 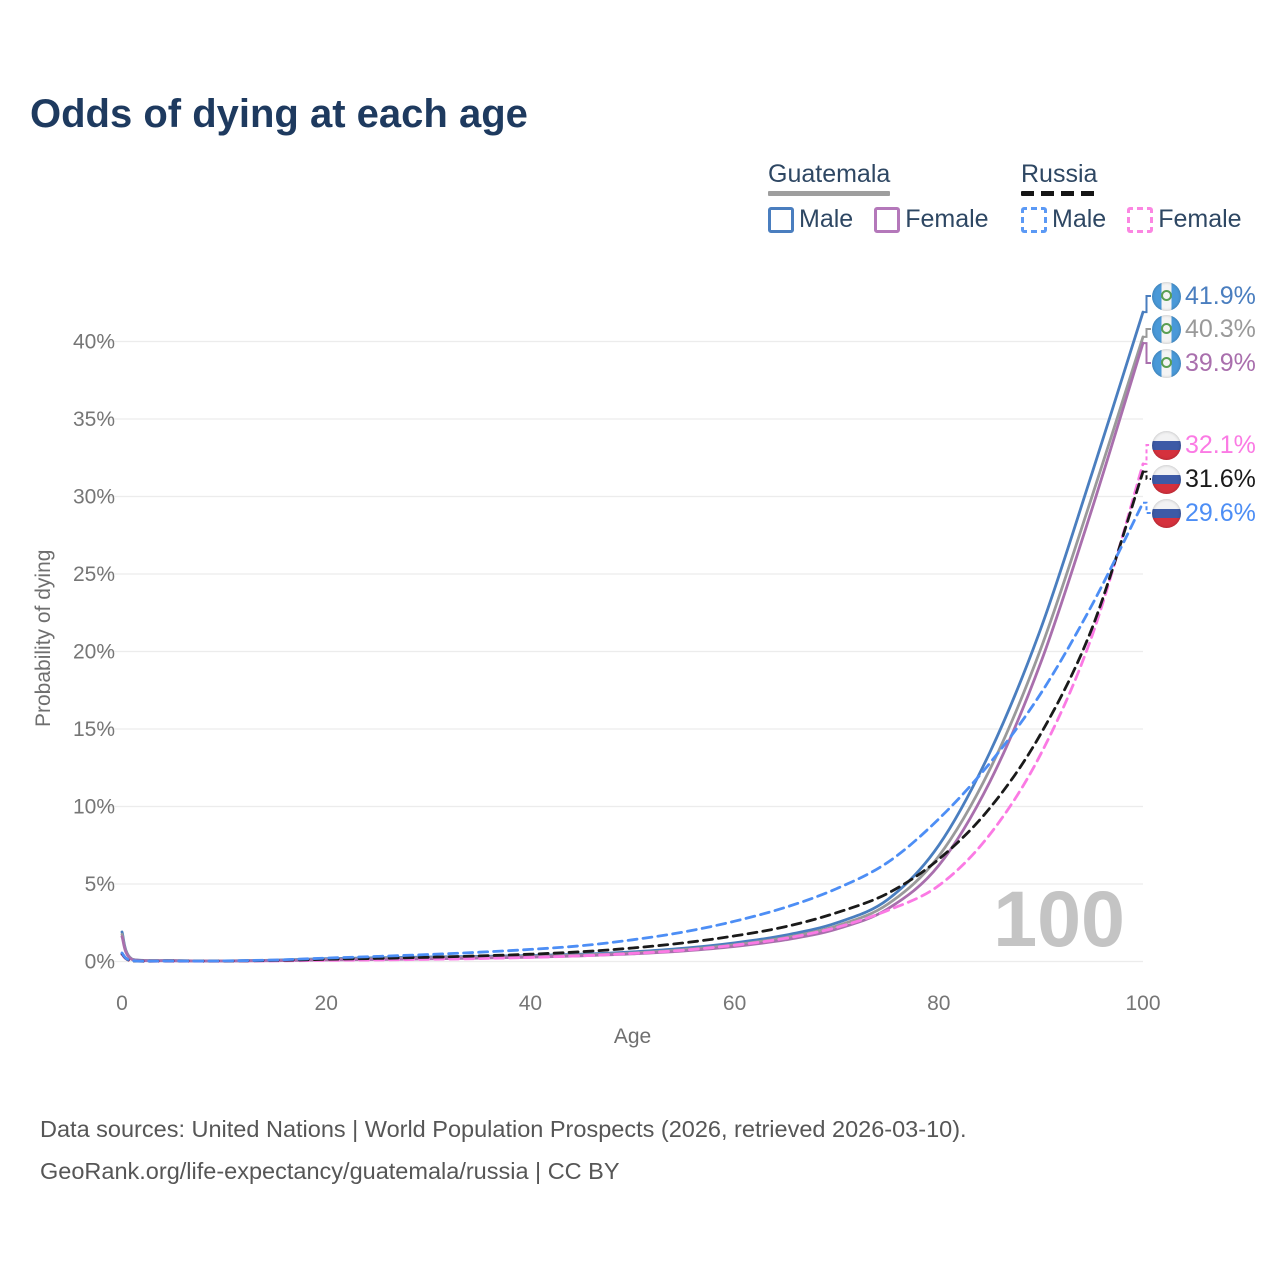 I want to click on end-value-russia-all: 31.6%, so click(x=1220, y=478).